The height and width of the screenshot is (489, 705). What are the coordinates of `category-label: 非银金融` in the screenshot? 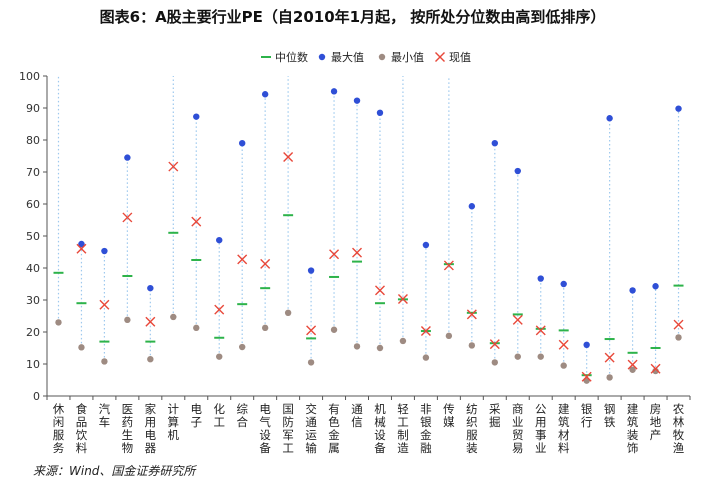 It's located at (426, 428).